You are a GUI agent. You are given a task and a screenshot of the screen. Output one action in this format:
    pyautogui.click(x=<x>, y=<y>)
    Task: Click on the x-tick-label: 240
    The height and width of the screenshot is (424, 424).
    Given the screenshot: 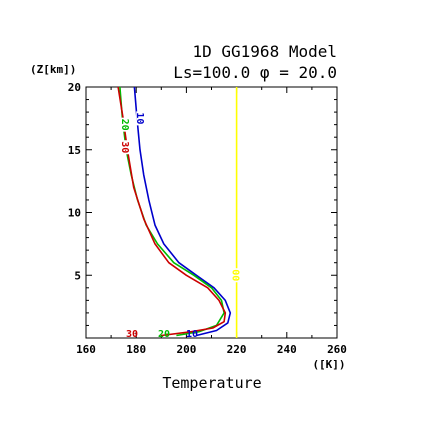 What is the action you would take?
    pyautogui.click(x=287, y=349)
    